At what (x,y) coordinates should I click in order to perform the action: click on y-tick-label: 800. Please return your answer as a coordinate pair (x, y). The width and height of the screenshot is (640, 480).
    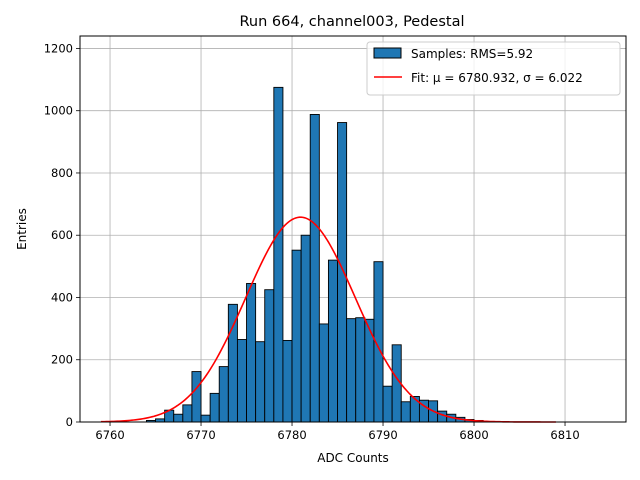
    Looking at the image, I should click on (62, 173).